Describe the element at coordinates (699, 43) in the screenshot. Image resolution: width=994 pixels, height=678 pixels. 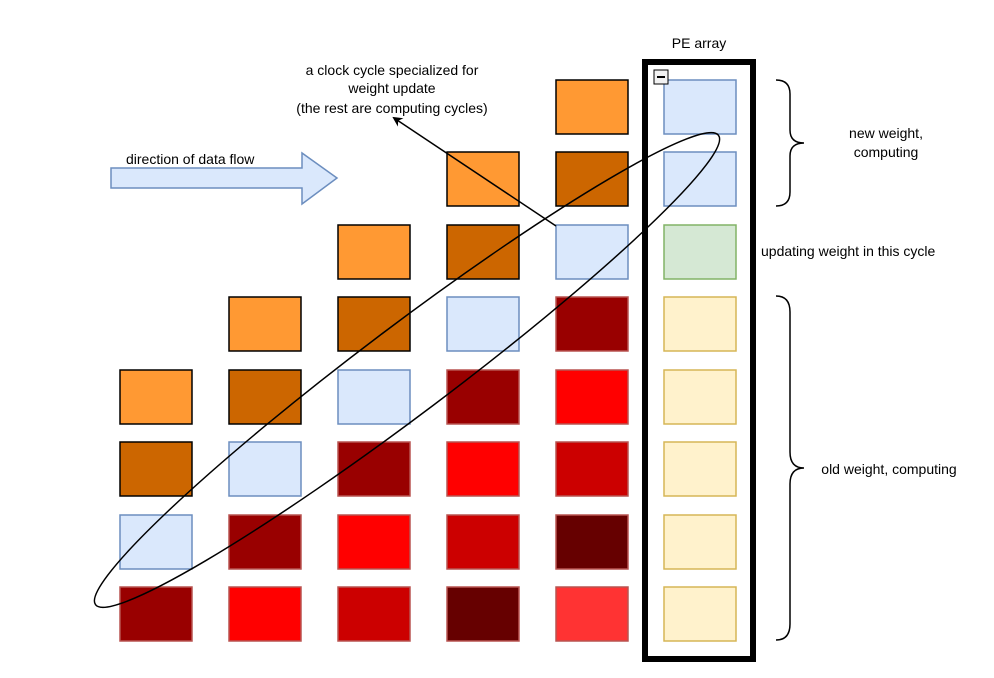
I see `pe-array-label: PE array` at that location.